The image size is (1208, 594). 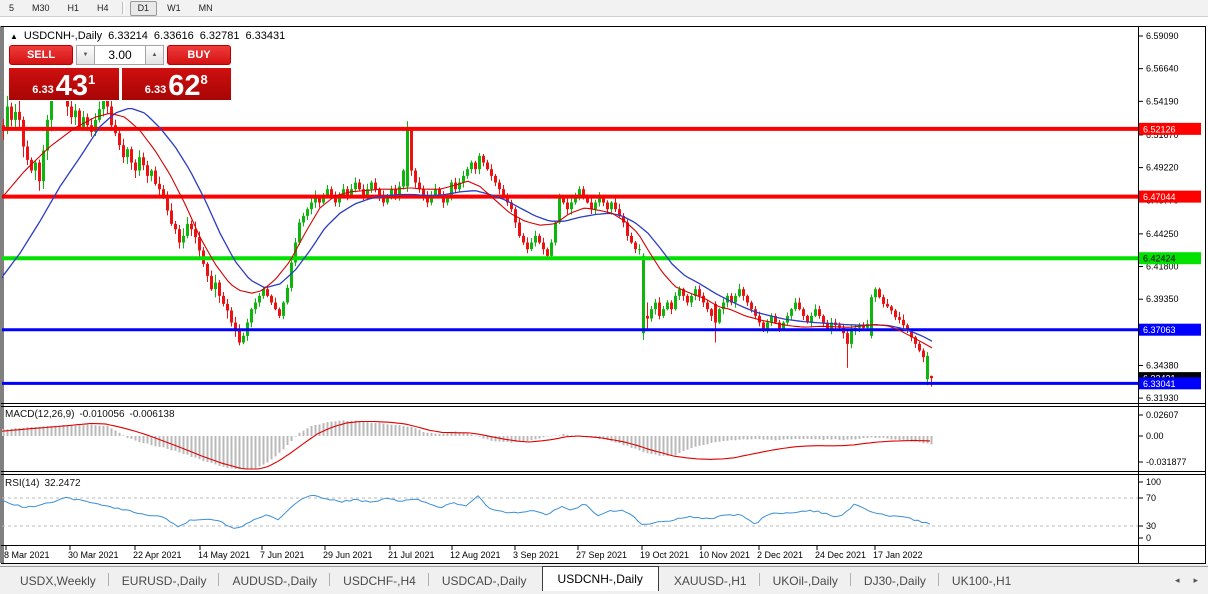 What do you see at coordinates (348, 555) in the screenshot?
I see `svg-text: 29 Jun 2021` at bounding box center [348, 555].